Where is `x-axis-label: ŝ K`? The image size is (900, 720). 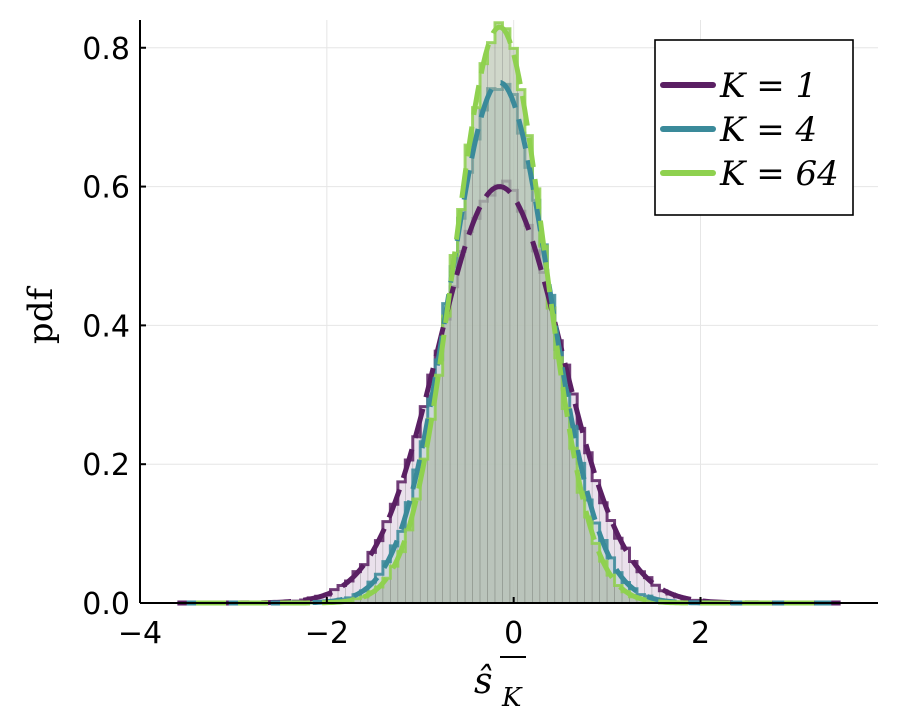
x-axis-label: ŝ K is located at coordinates (500, 684).